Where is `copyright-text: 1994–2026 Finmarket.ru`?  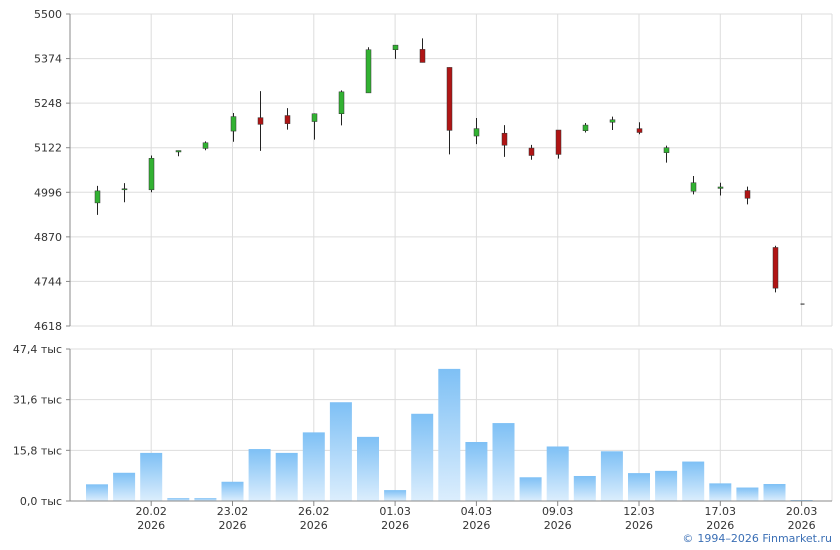
copyright-text: 1994–2026 Finmarket.ru is located at coordinates (764, 538).